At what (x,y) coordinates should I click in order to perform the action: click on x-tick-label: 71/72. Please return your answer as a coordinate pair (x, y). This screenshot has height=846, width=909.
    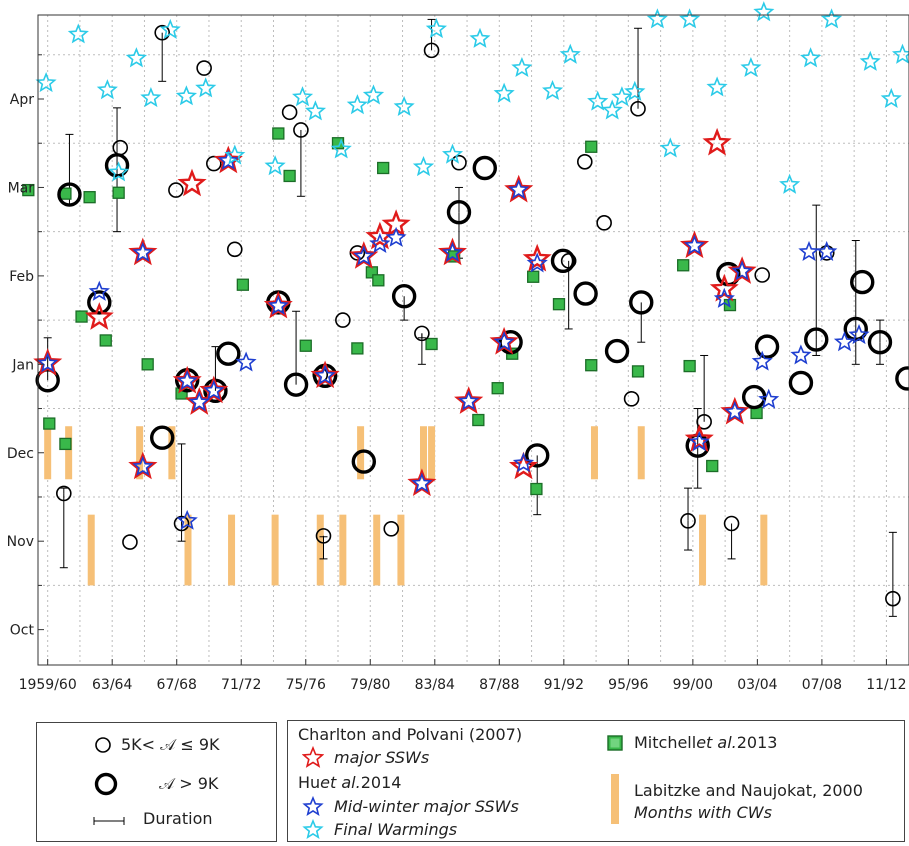
    Looking at the image, I should click on (241, 685).